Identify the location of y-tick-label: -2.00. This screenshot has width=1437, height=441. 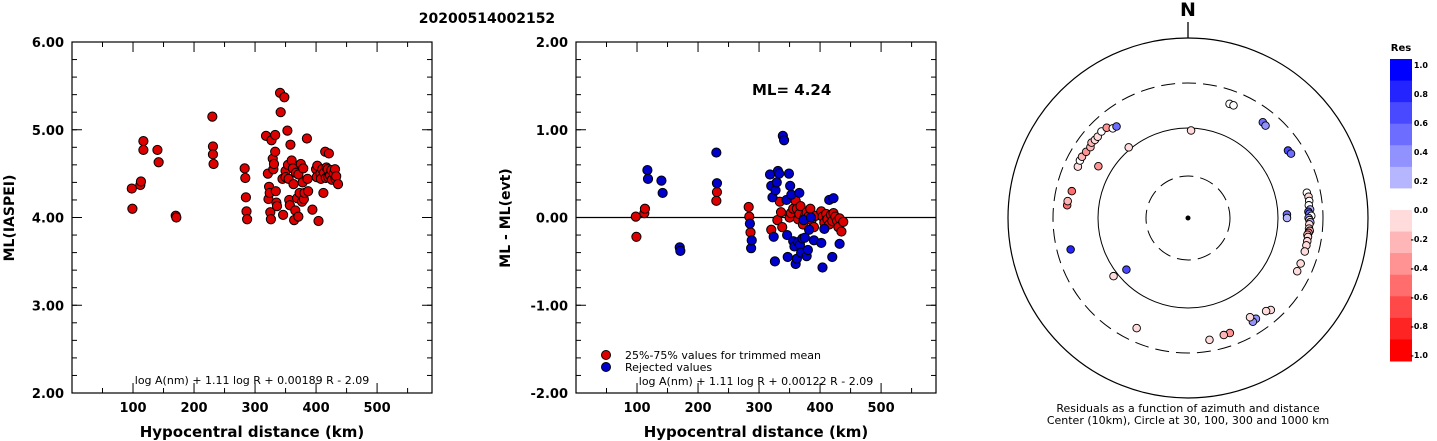
(549, 394).